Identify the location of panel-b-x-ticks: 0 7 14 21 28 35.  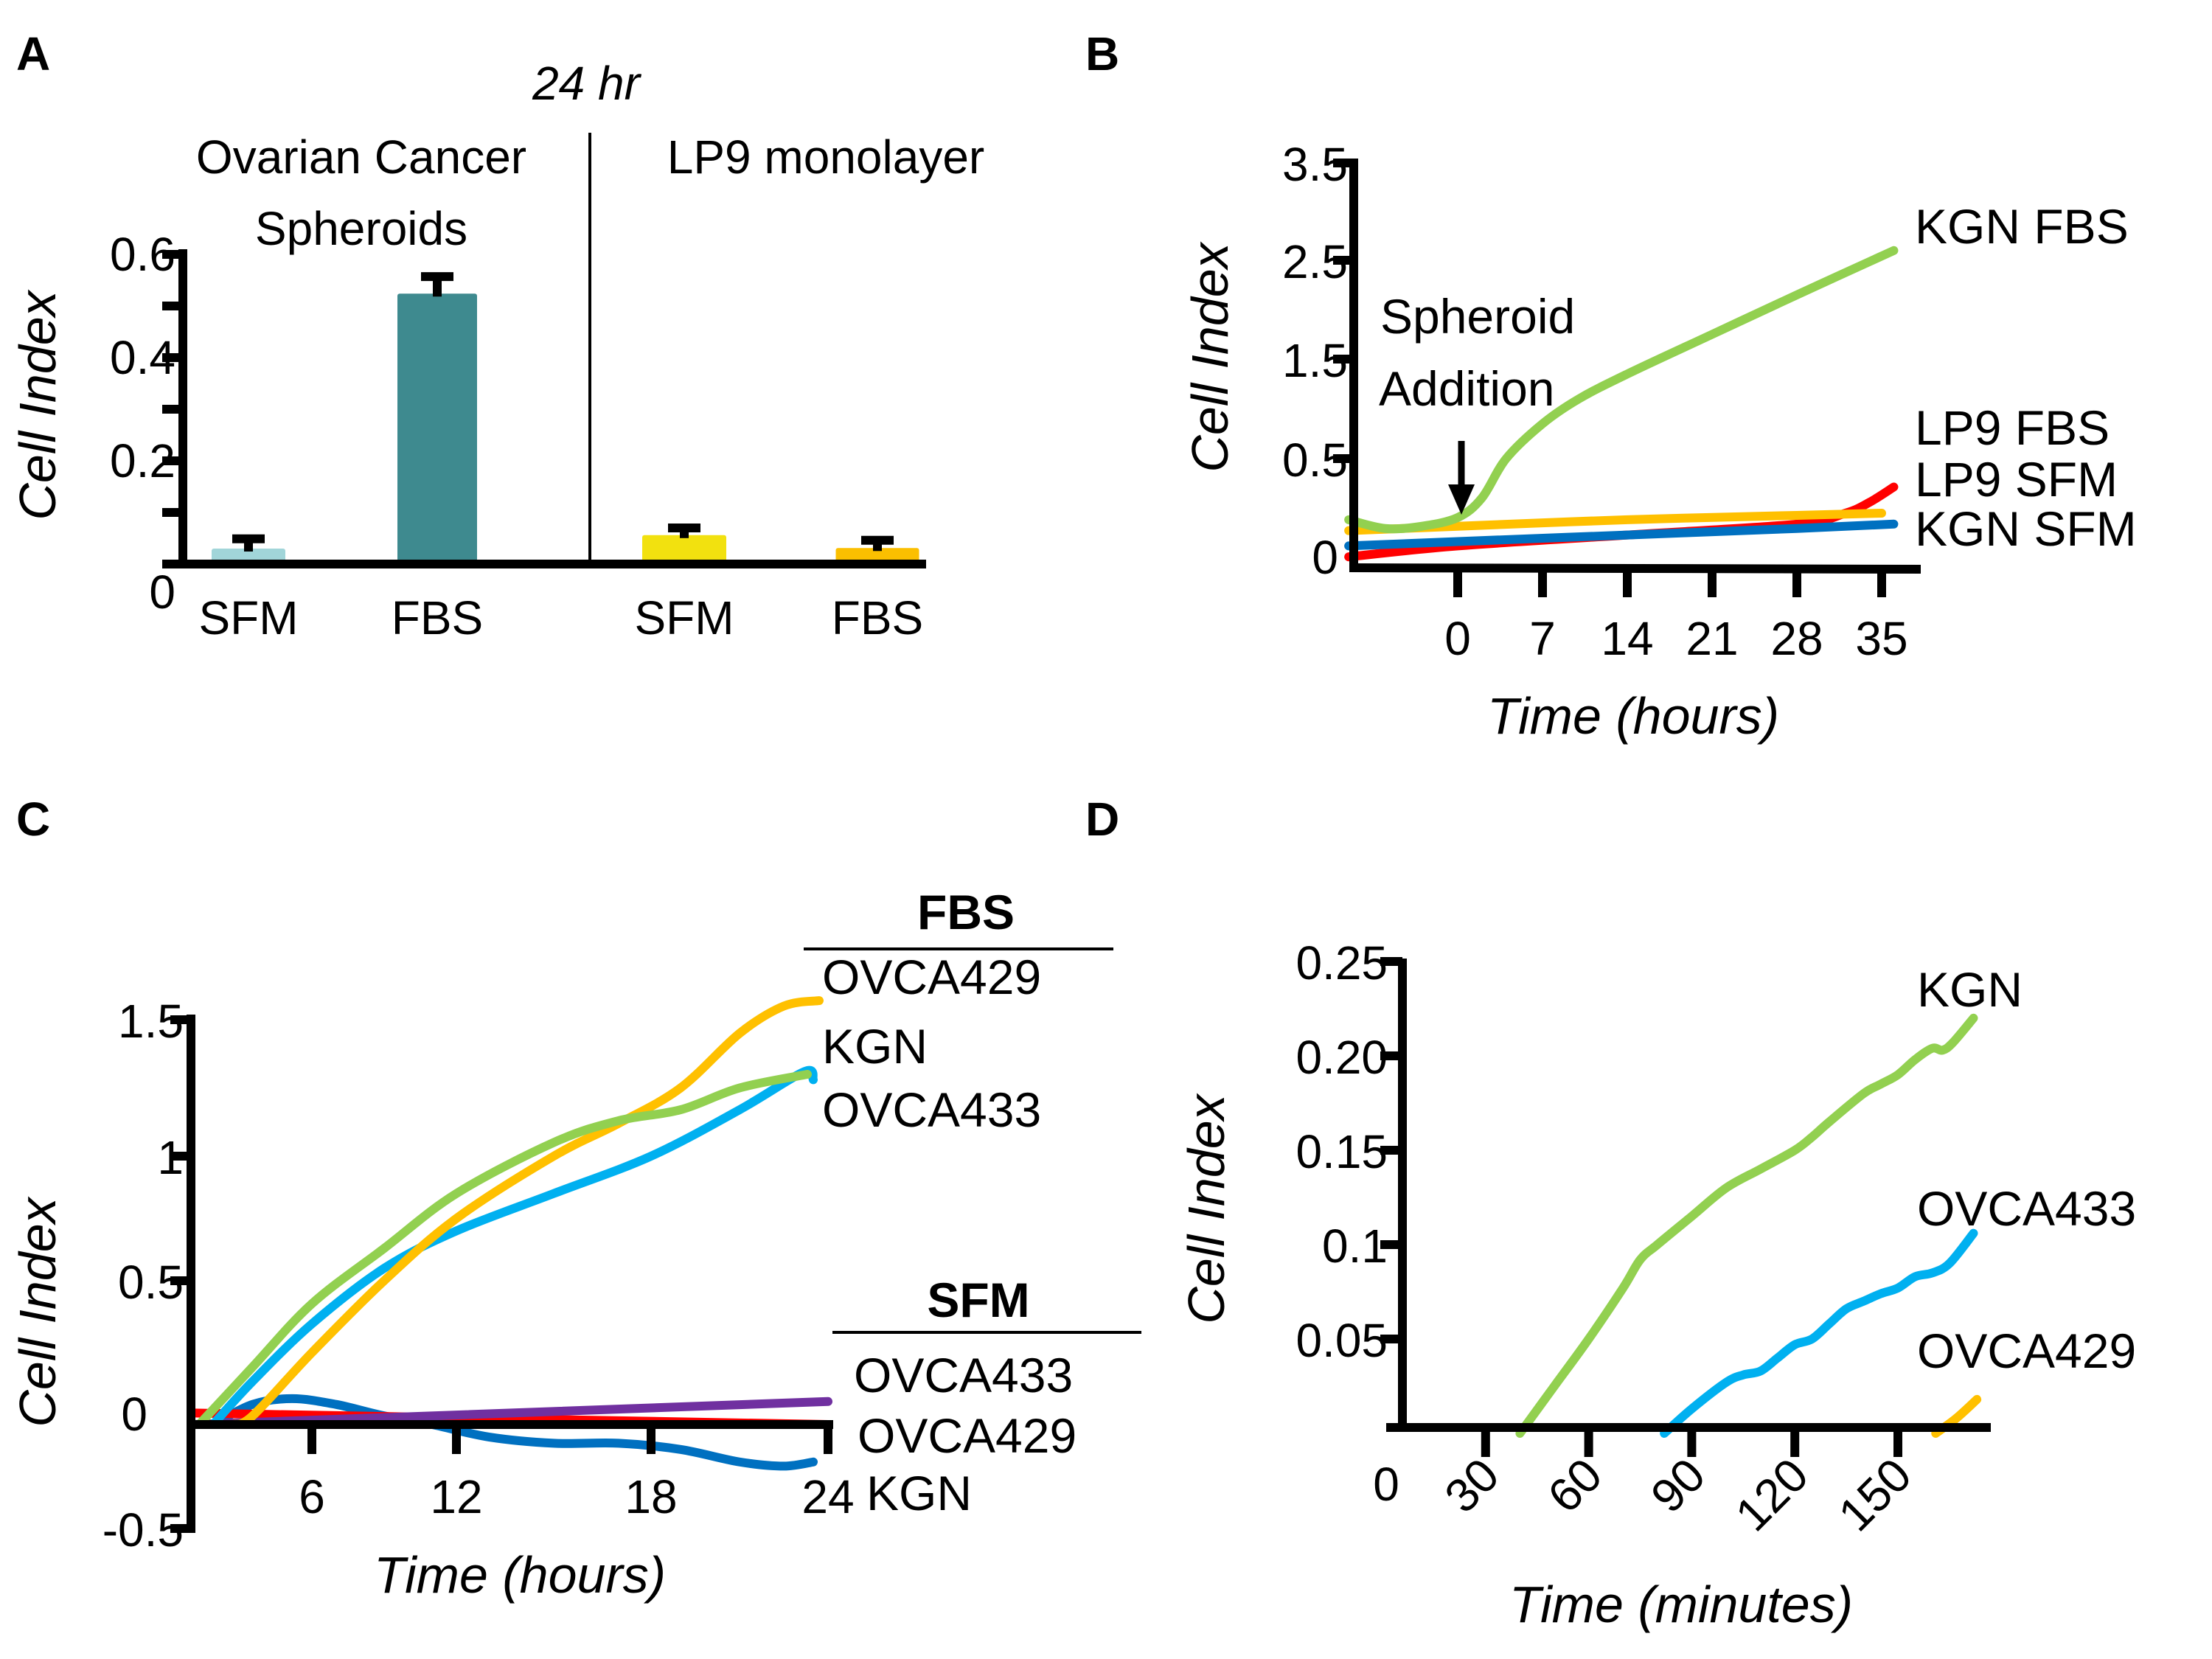
(1676, 616).